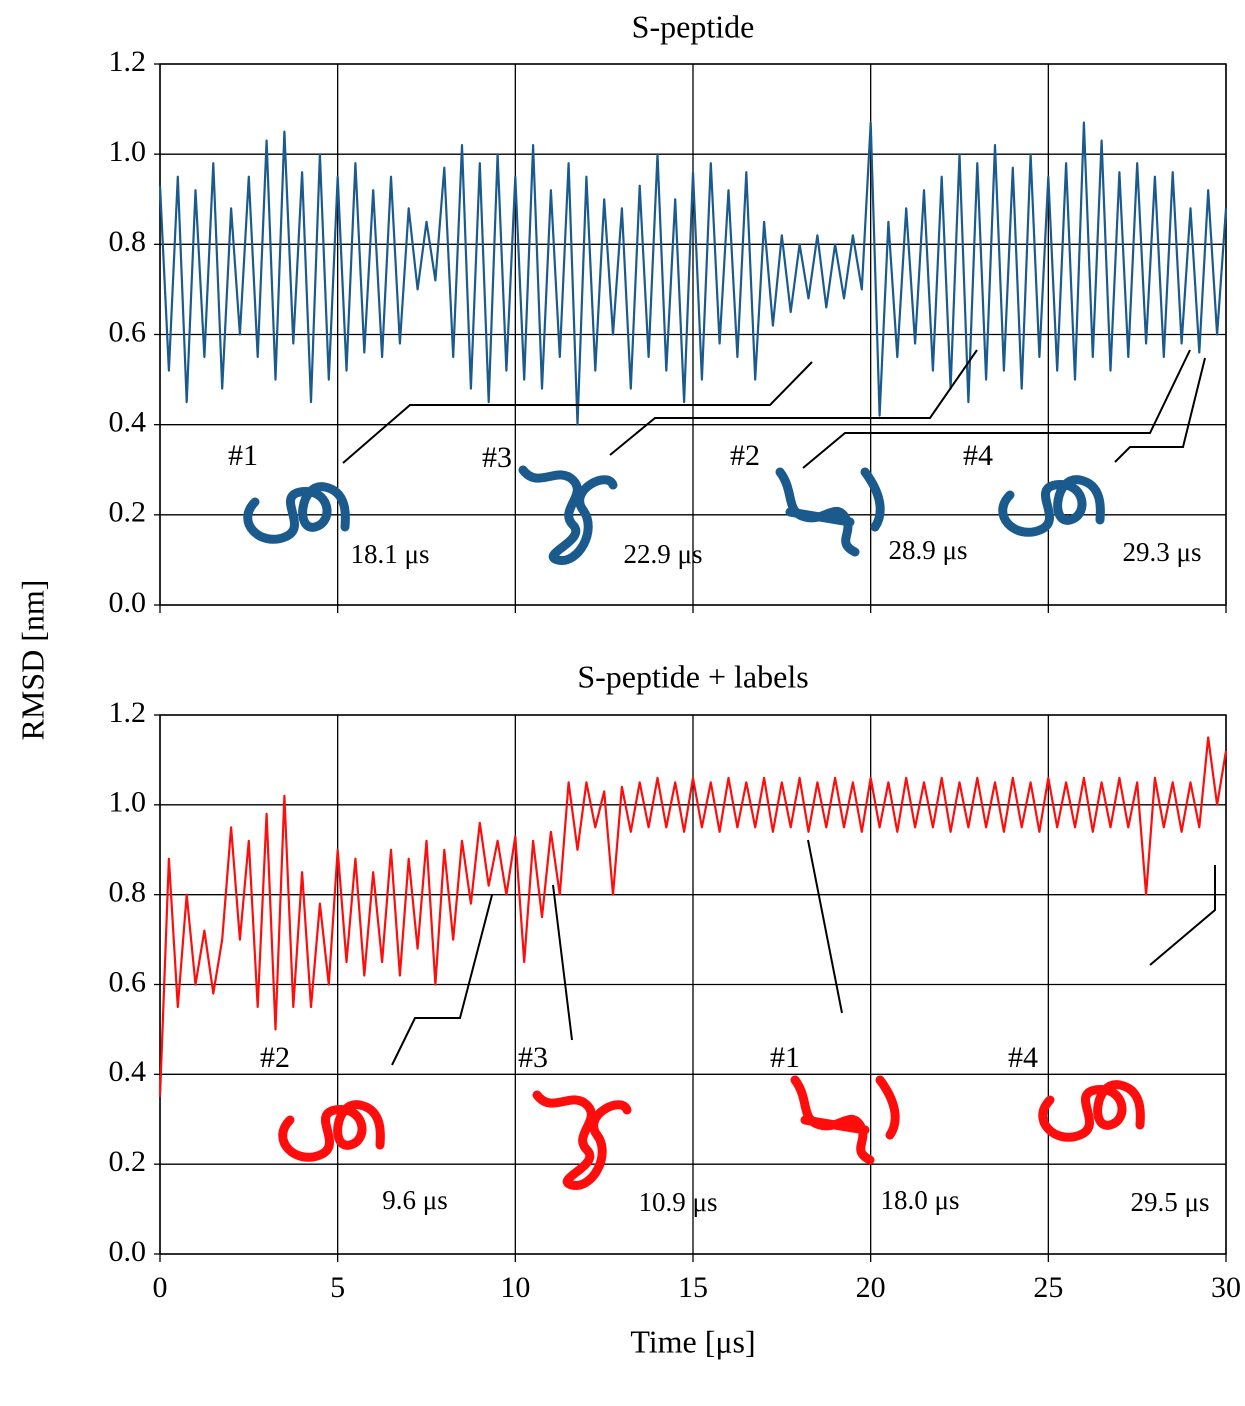 This screenshot has width=1245, height=1406. I want to click on snapshot-time: 28.9 μs, so click(928, 550).